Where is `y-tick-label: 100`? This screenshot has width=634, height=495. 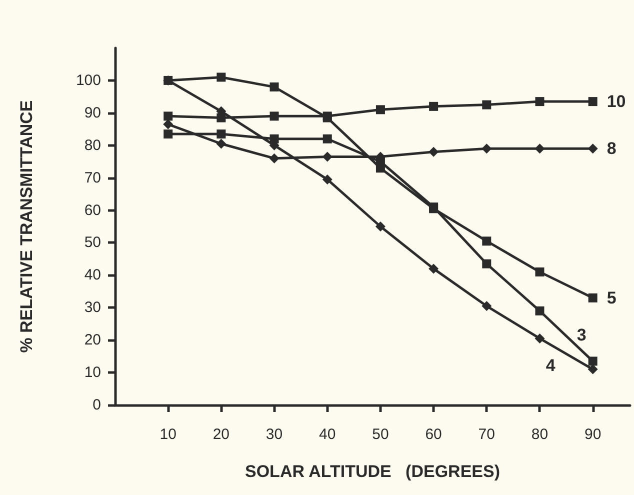 y-tick-label: 100 is located at coordinates (88, 80).